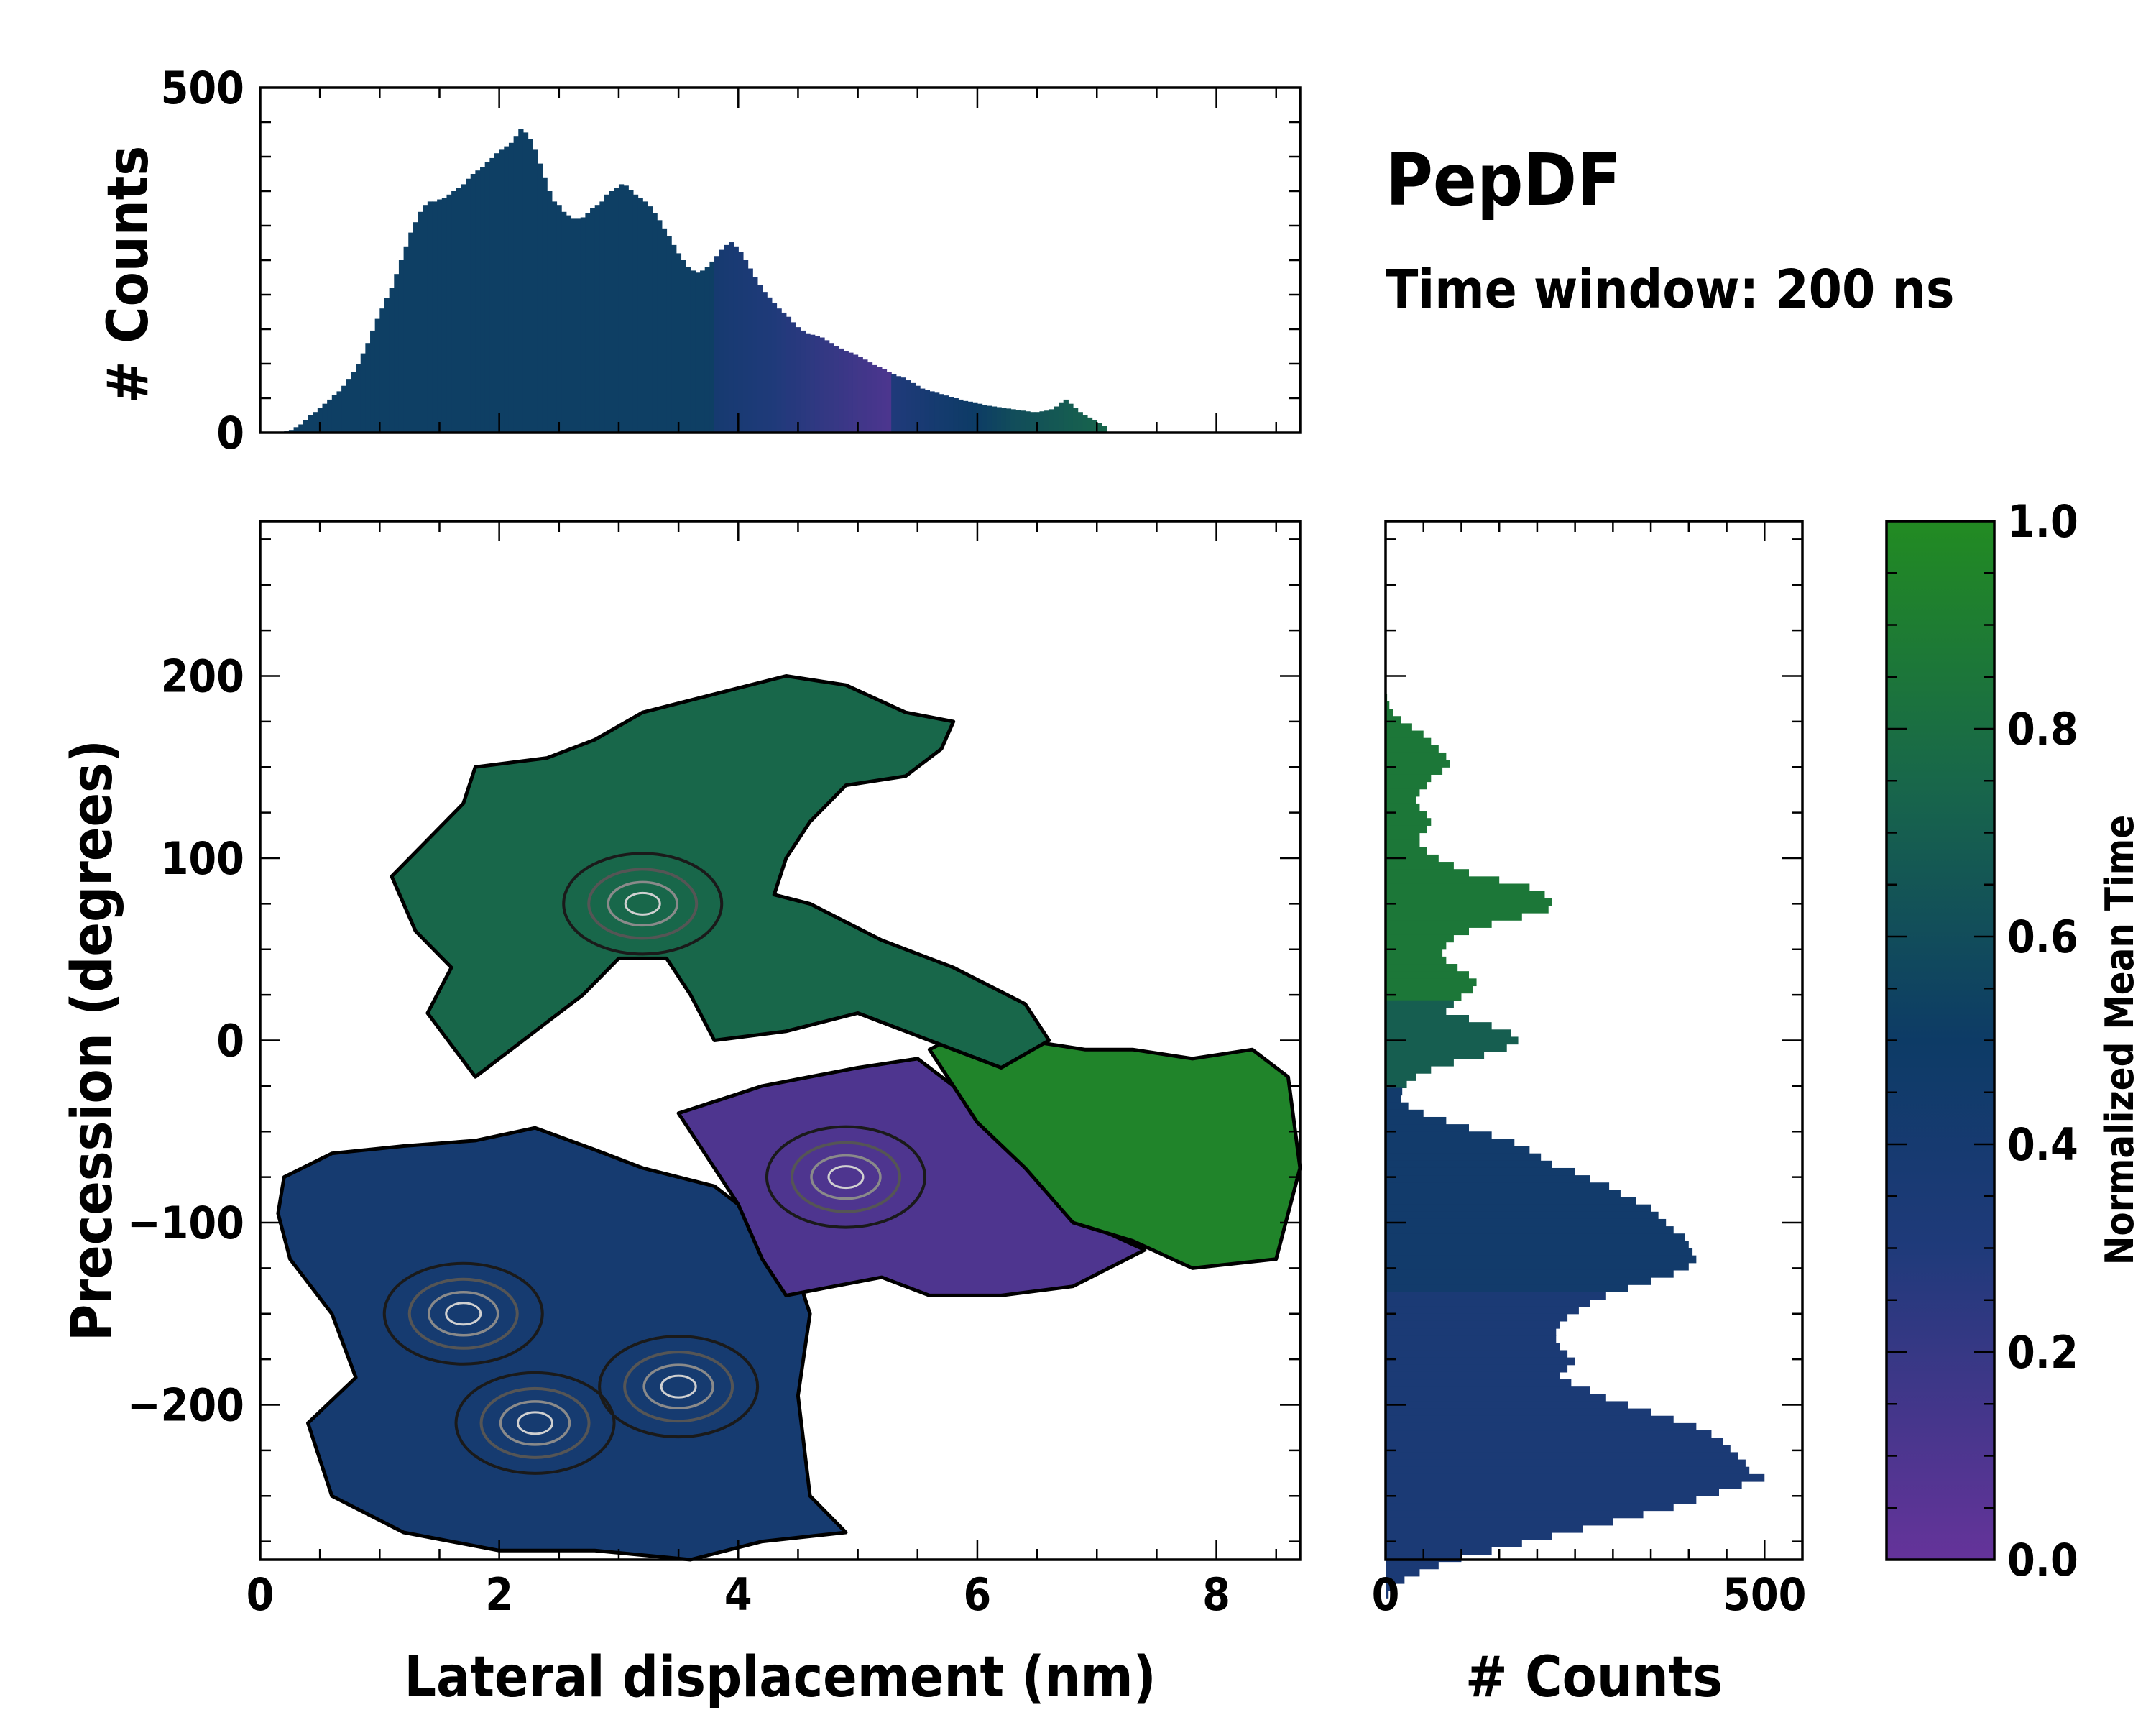 Image resolution: width=2156 pixels, height=1725 pixels. Describe the element at coordinates (1589, 1115) in the screenshot. I see `right-histogram: 0 500# Counts` at that location.